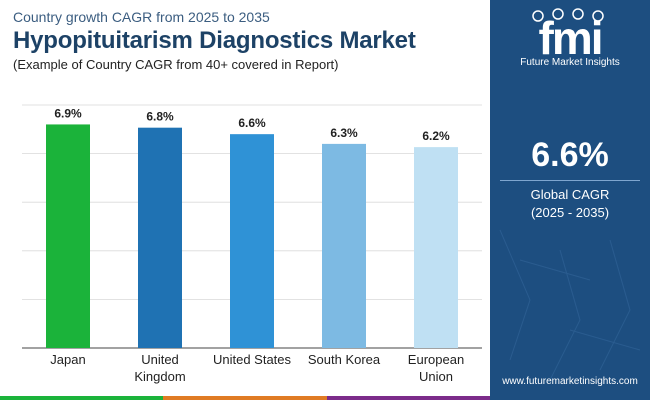 Image resolution: width=650 pixels, height=400 pixels. I want to click on category-label: Japan, so click(68, 359).